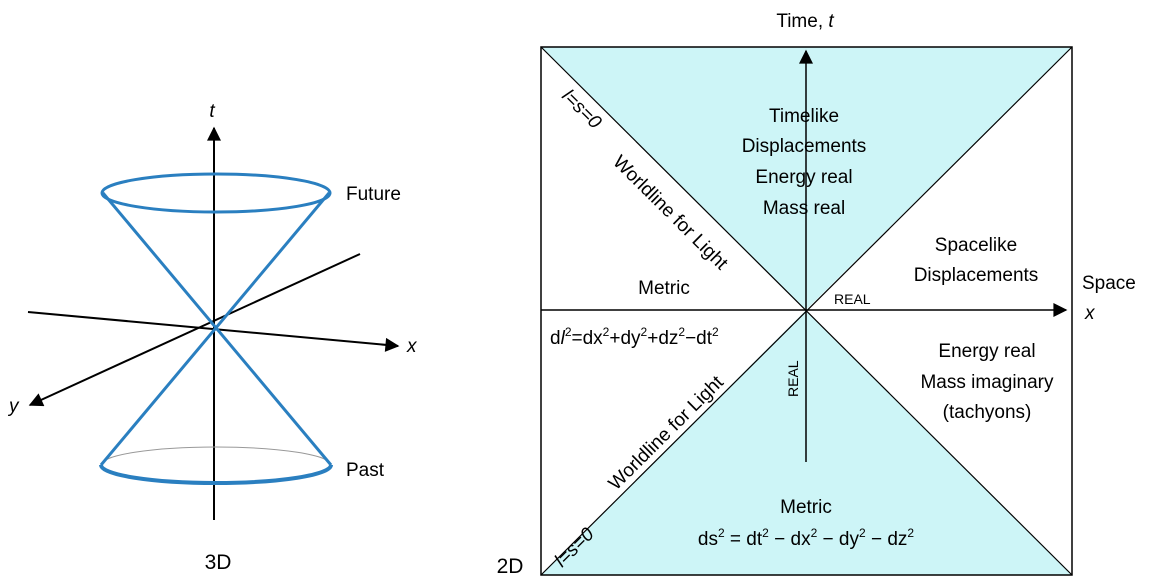 The height and width of the screenshot is (581, 1151). What do you see at coordinates (805, 21) in the screenshot?
I see `time-axis-label: Time, t` at bounding box center [805, 21].